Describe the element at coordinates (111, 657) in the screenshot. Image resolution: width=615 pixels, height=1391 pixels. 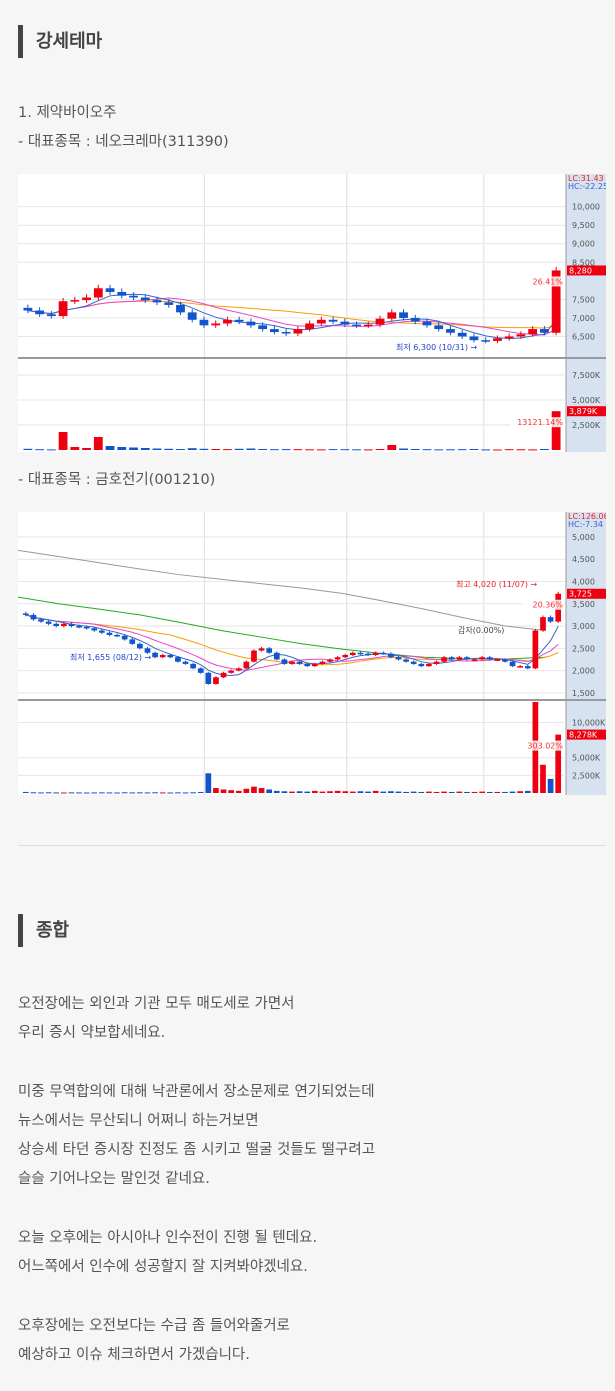
I see `low-annotation: 최저 1,655 (08/12) →` at that location.